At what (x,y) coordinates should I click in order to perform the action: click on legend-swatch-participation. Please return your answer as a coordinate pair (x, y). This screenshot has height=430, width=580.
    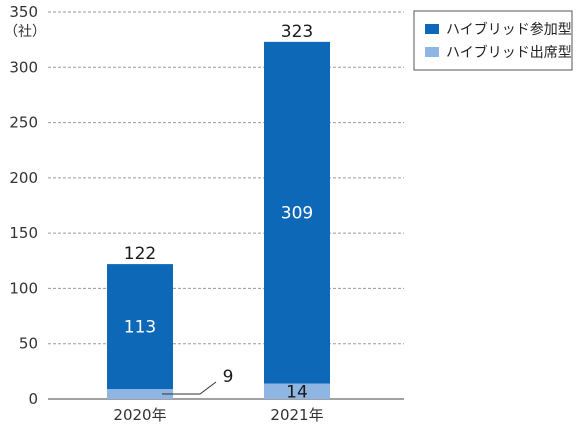
    Looking at the image, I should click on (432, 29).